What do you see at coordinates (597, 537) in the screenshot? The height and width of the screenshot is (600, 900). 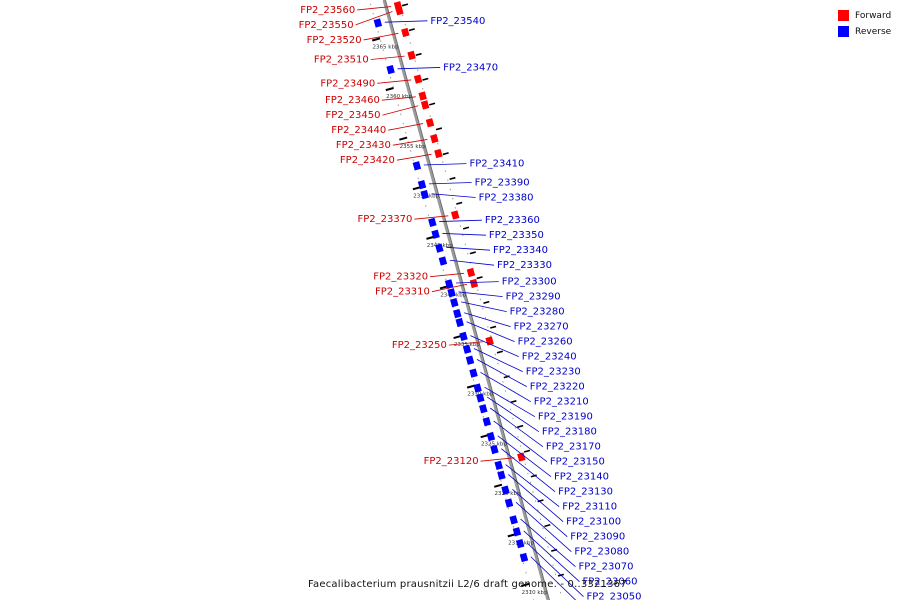 I see `gene-label: FP2_23090` at bounding box center [597, 537].